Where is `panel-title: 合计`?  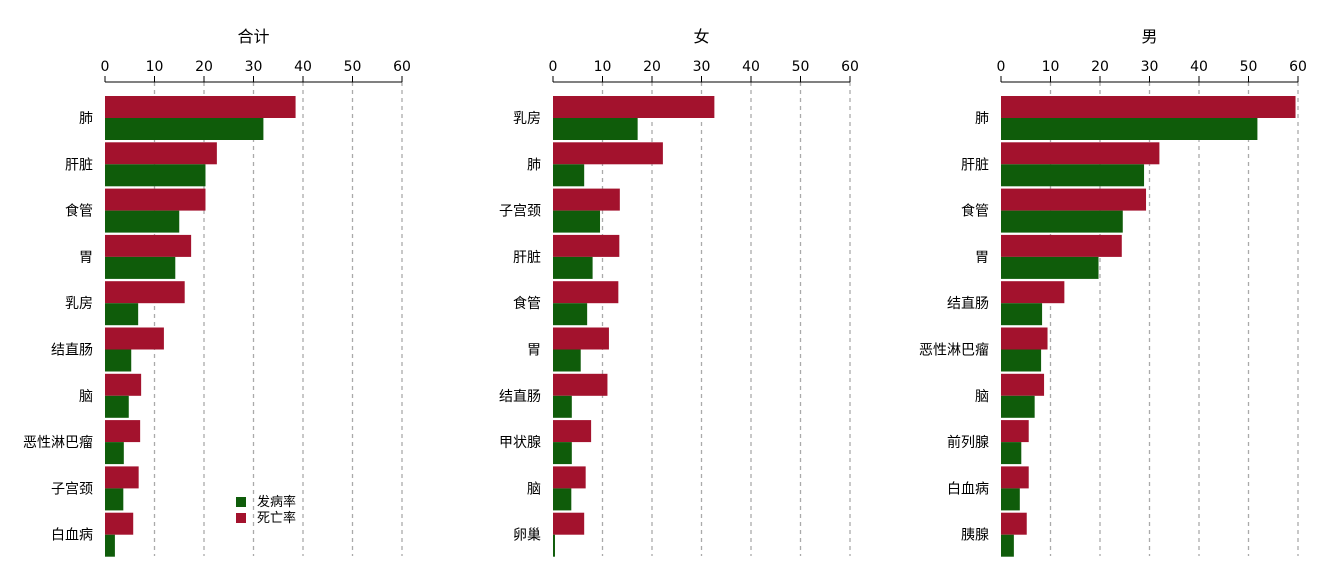
panel-title: 合计 is located at coordinates (253, 36).